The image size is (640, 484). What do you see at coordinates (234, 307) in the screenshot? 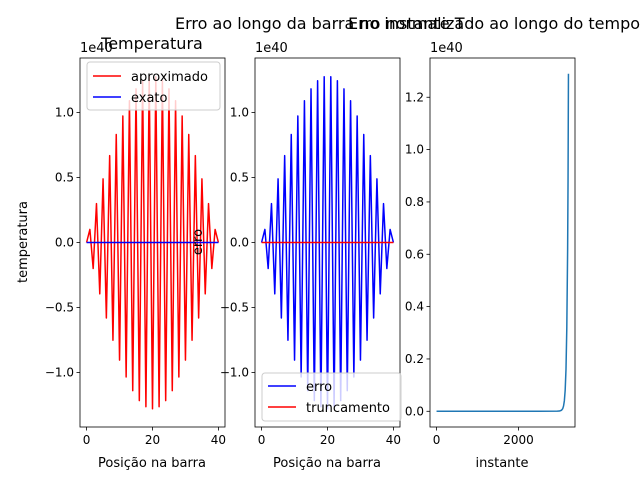
I see `panel2-y-tick-label: −0.5` at bounding box center [234, 307].